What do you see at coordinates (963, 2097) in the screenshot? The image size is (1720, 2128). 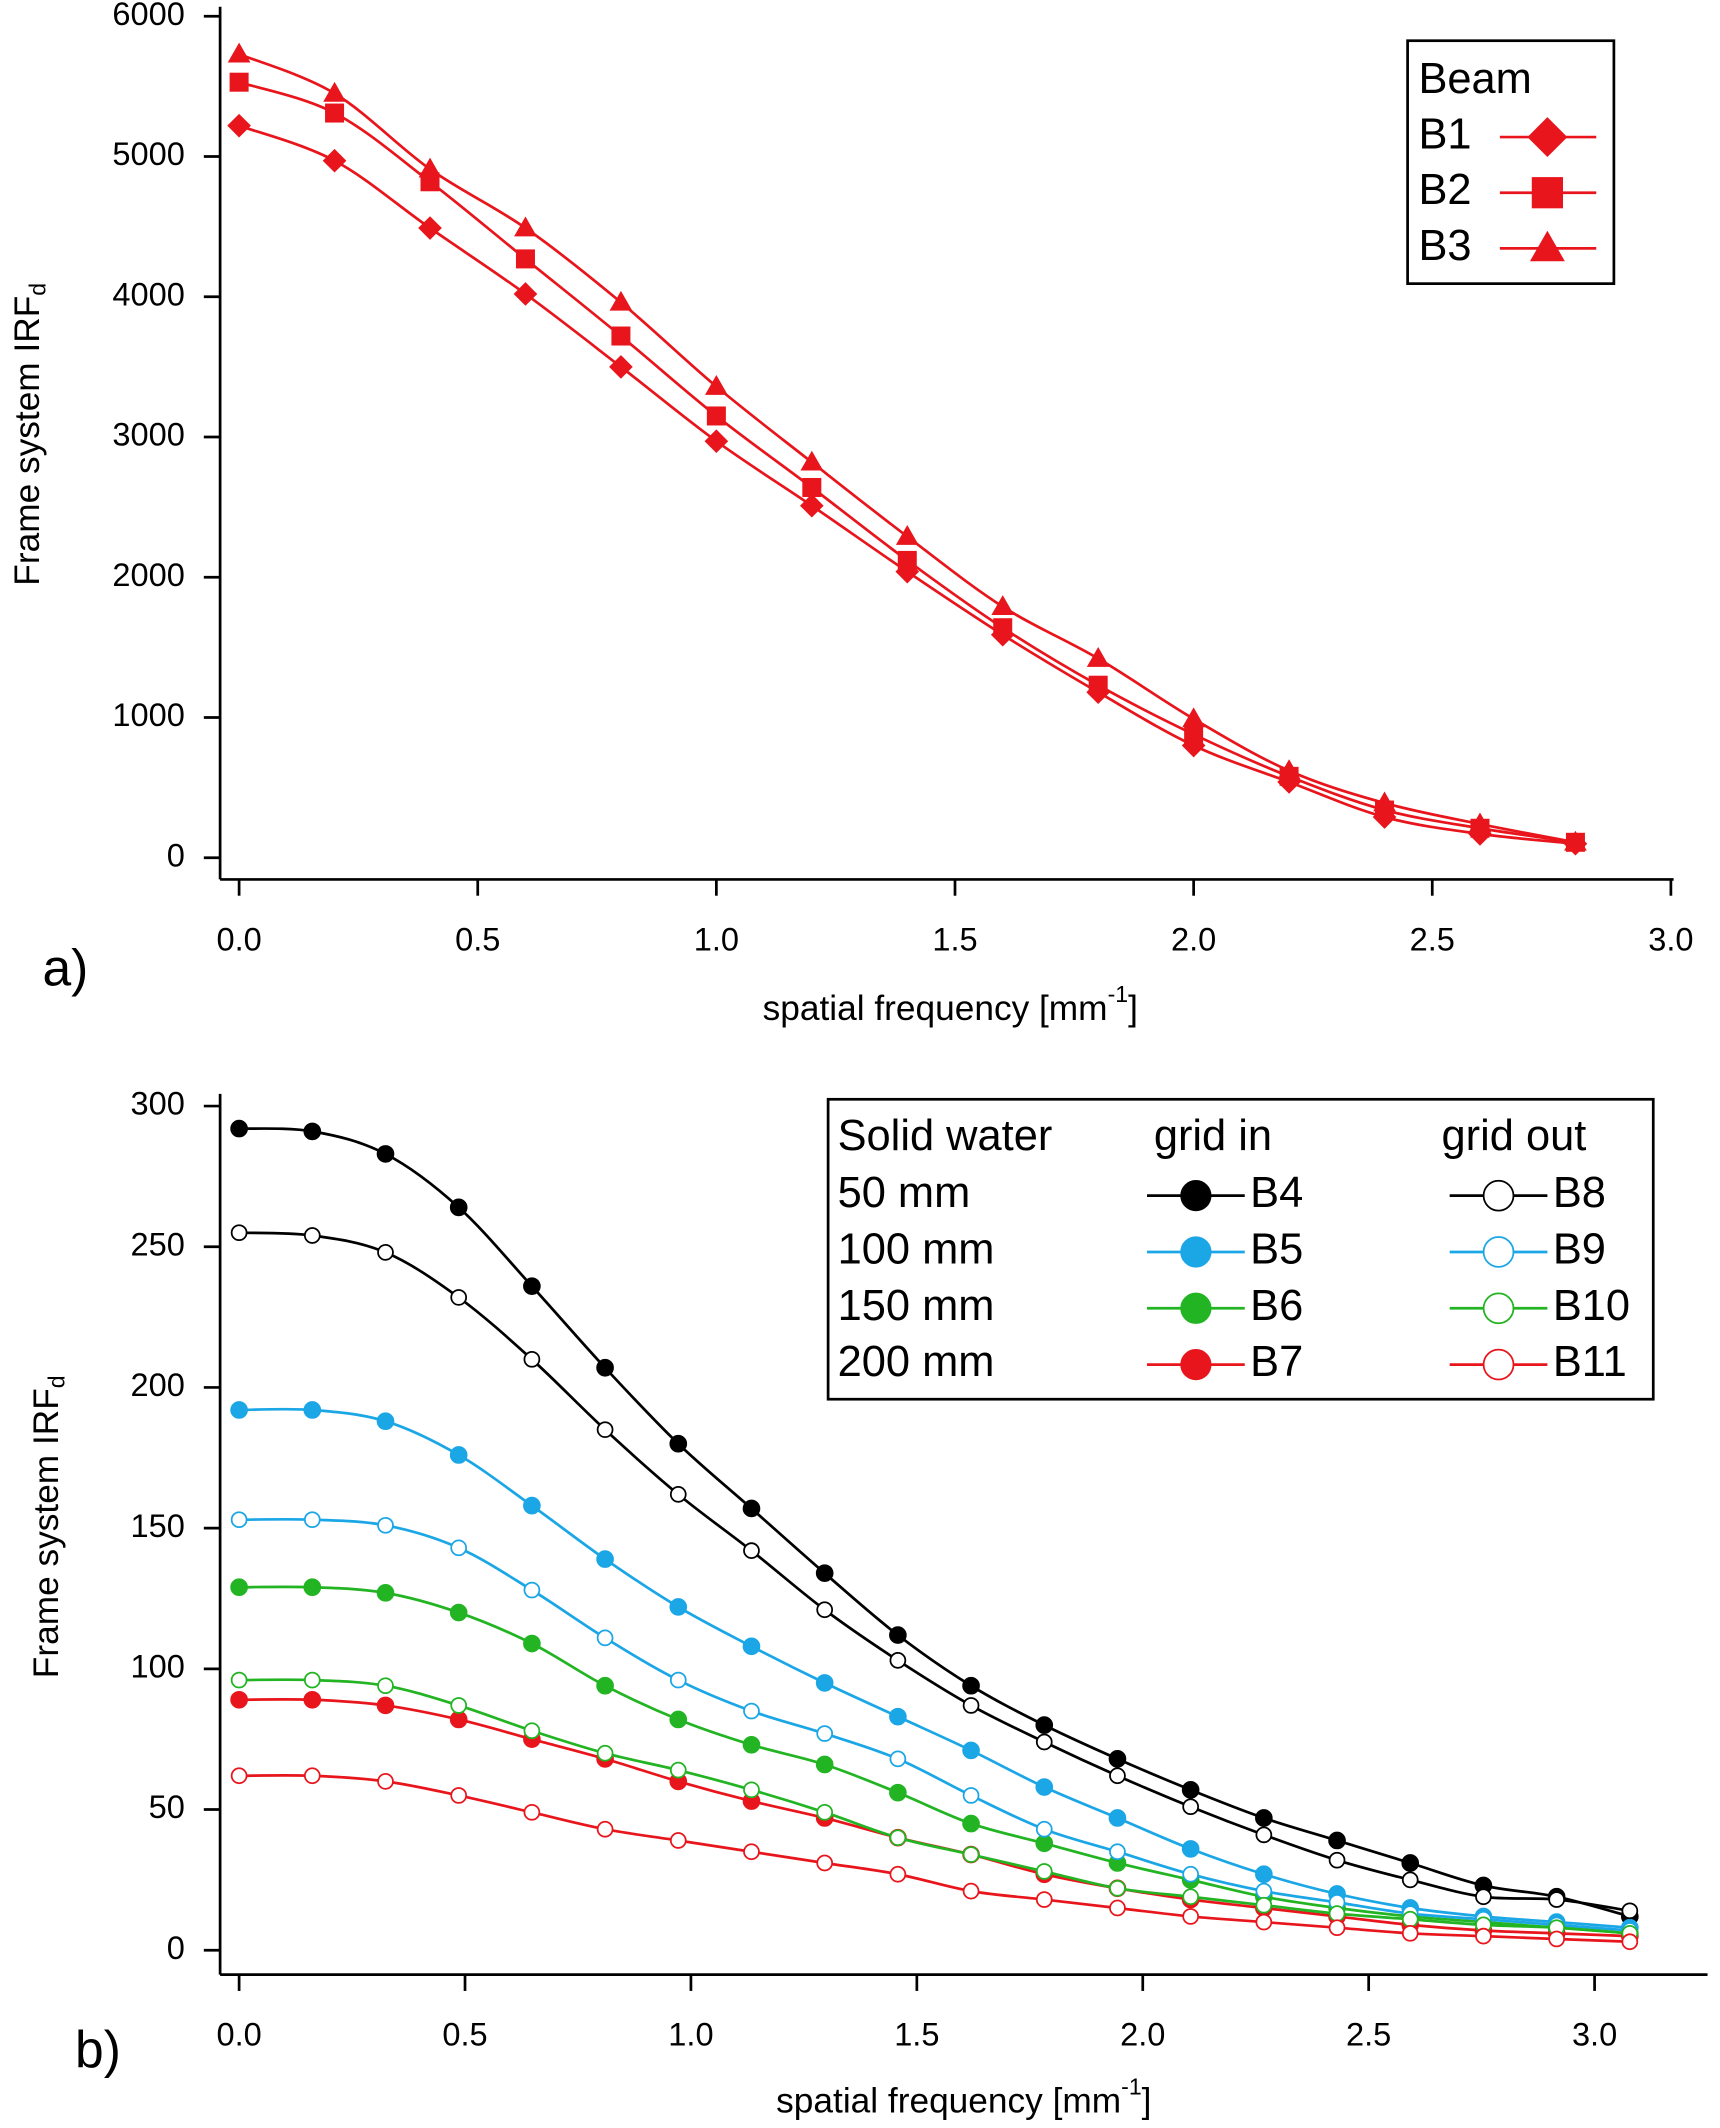 I see `x-axis-label: spatial frequency [mm-1]` at bounding box center [963, 2097].